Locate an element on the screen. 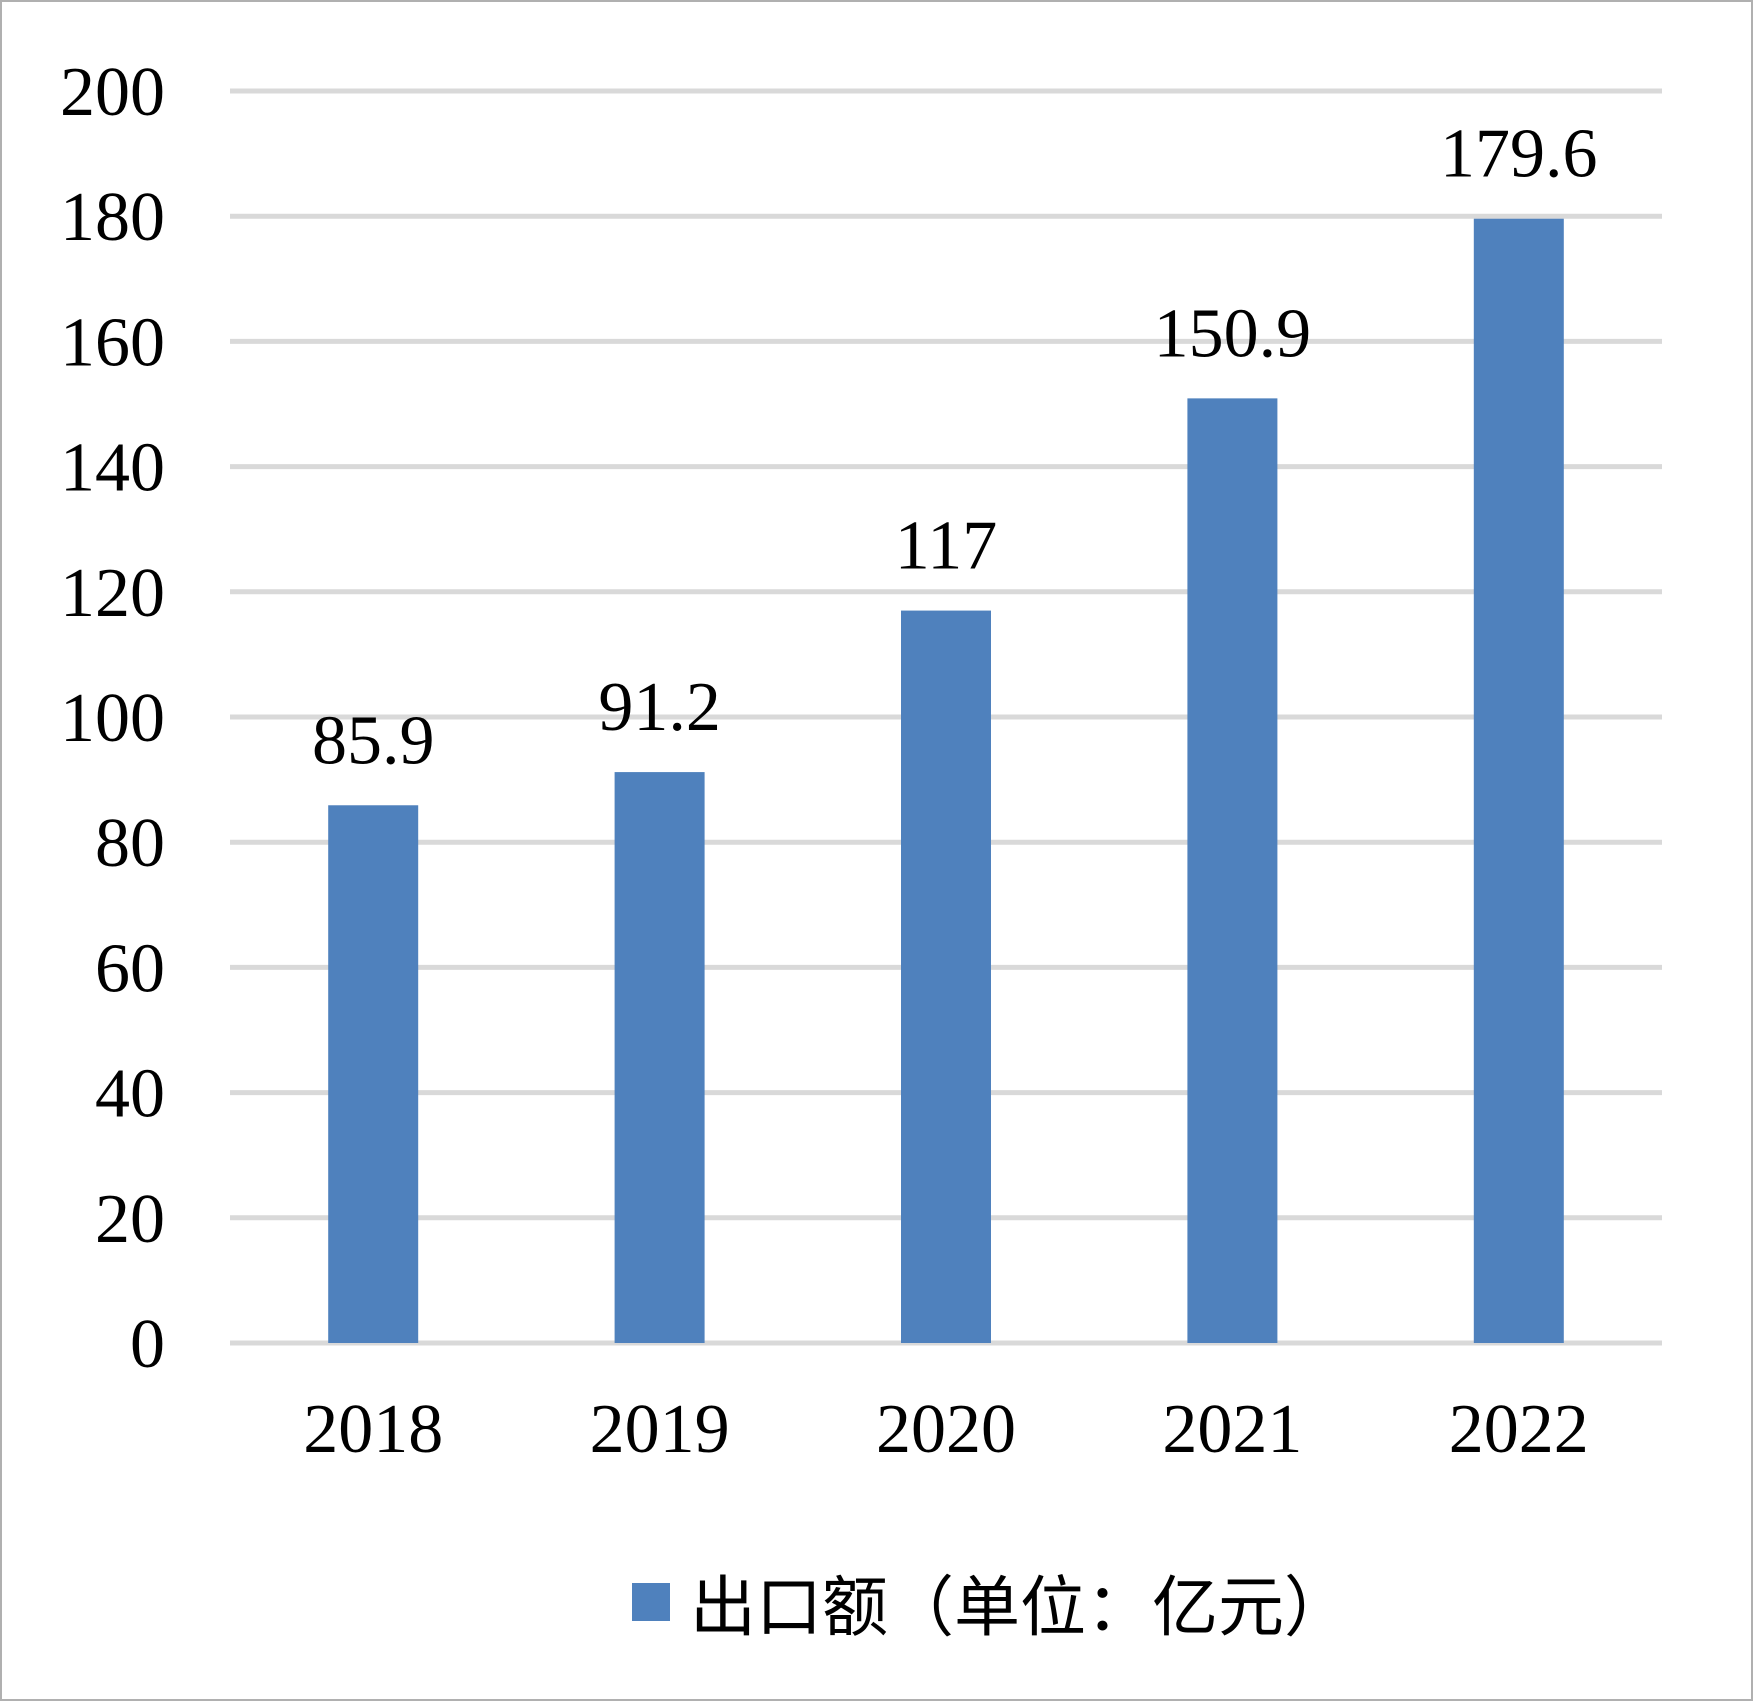 The image size is (1753, 1703). legend-swatch is located at coordinates (651, 1602).